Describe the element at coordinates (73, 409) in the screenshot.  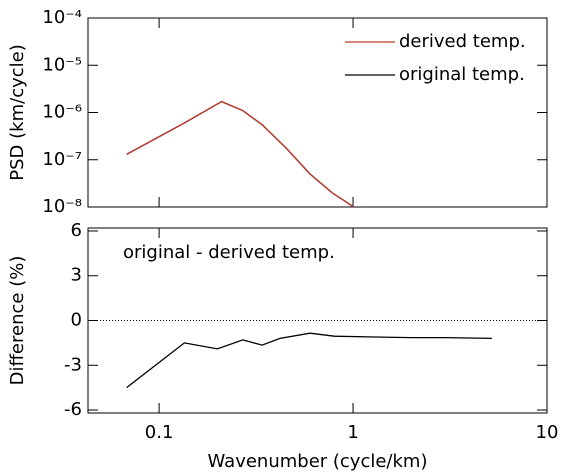
I see `y-tick-label: -6` at that location.